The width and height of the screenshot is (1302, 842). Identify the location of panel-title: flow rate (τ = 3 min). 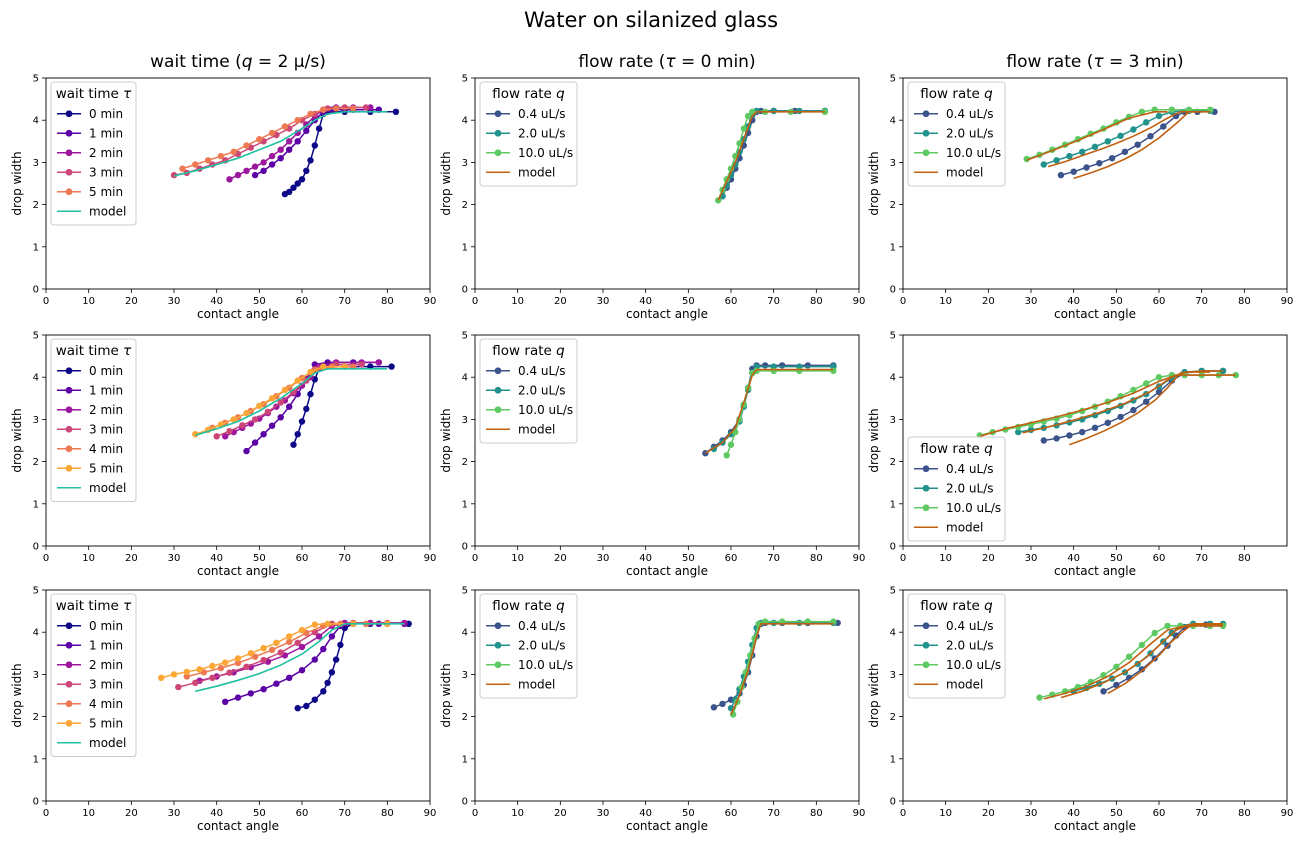
(1094, 62).